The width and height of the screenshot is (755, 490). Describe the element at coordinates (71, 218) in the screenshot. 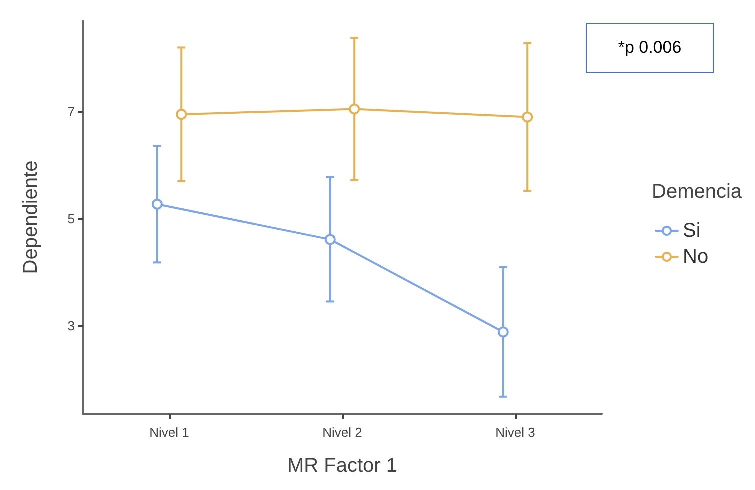

I see `y-tick-label: 5` at that location.